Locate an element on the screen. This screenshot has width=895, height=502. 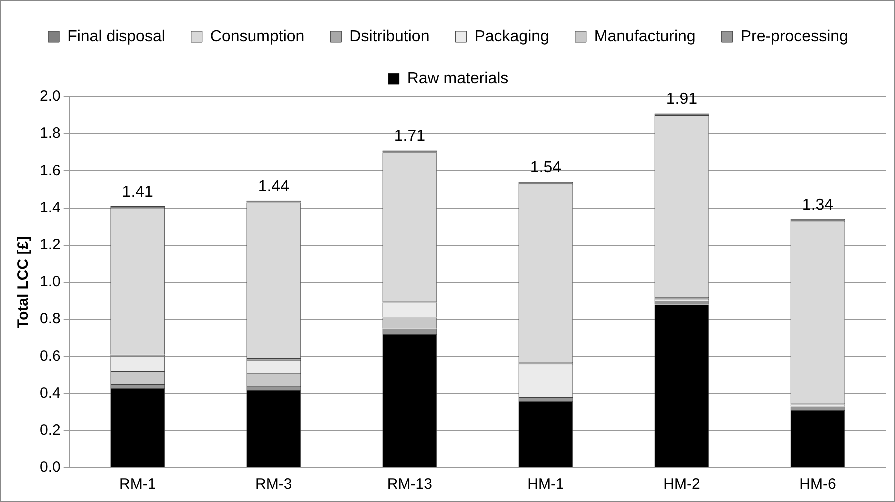
total-label: 1.91 is located at coordinates (682, 99).